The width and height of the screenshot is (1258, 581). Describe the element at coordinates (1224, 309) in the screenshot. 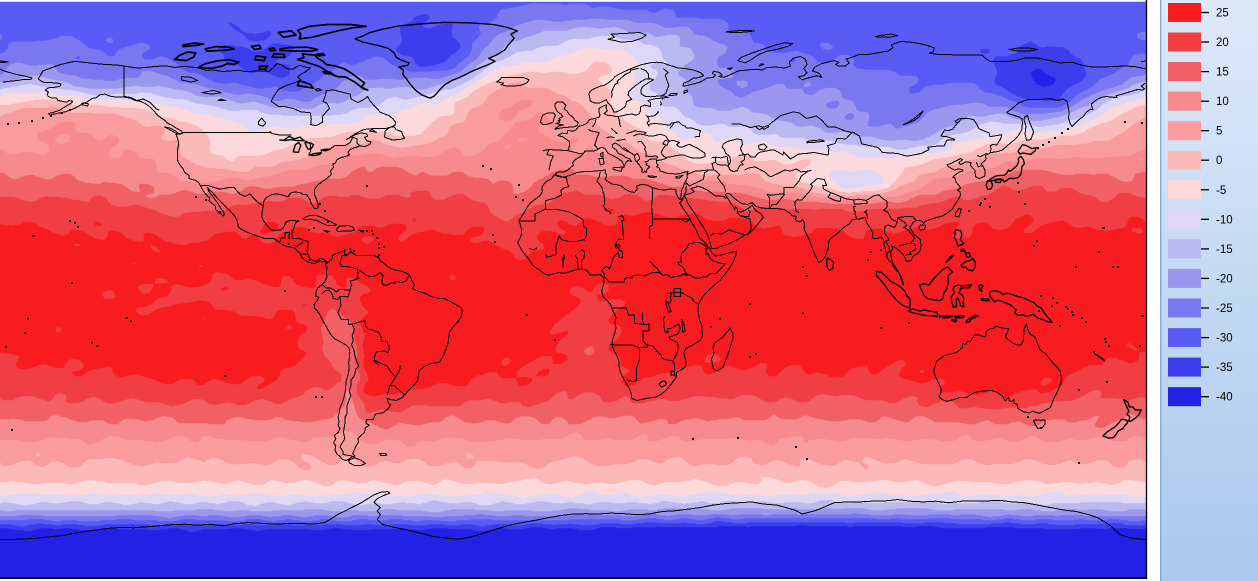

I see `svg-text: -25` at that location.